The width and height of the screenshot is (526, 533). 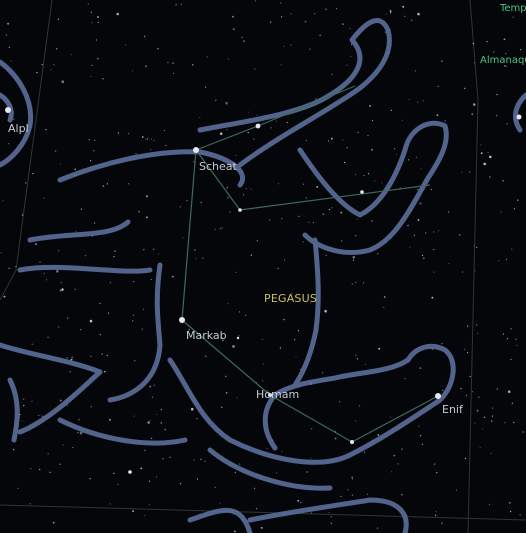 I want to click on star-markab, so click(x=182, y=320).